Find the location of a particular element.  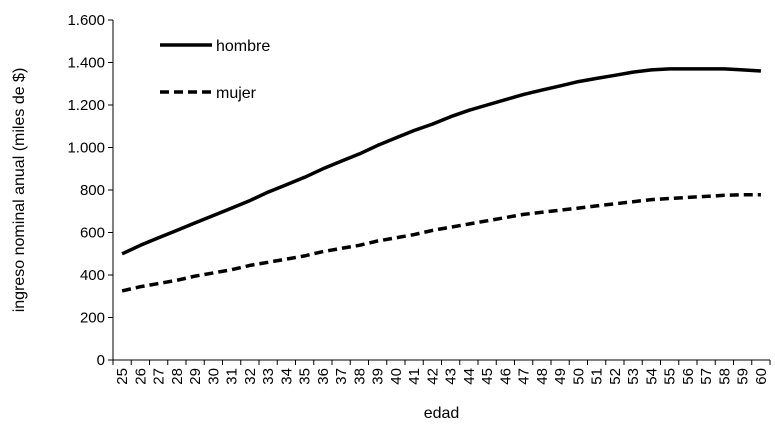

x-tick-label: 47 is located at coordinates (524, 376).